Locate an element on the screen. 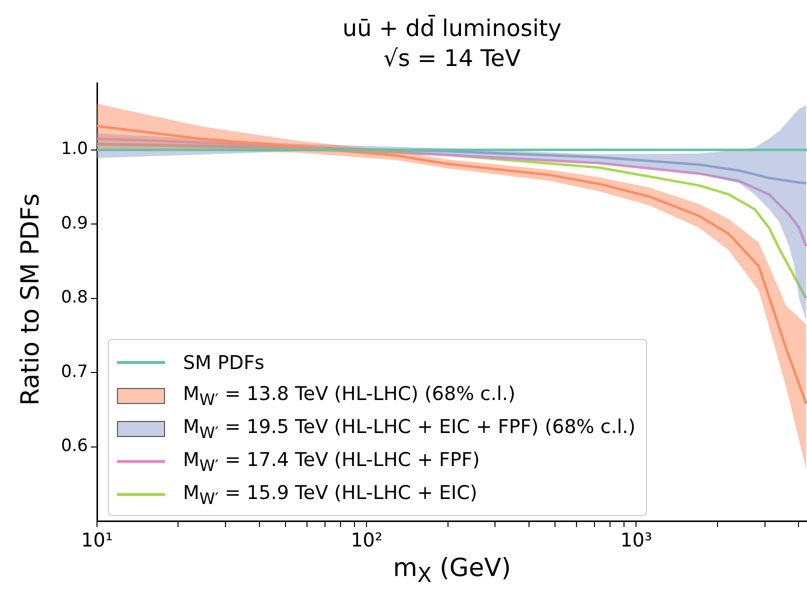 The image size is (807, 594). legend-label: SM PDFs is located at coordinates (223, 363).